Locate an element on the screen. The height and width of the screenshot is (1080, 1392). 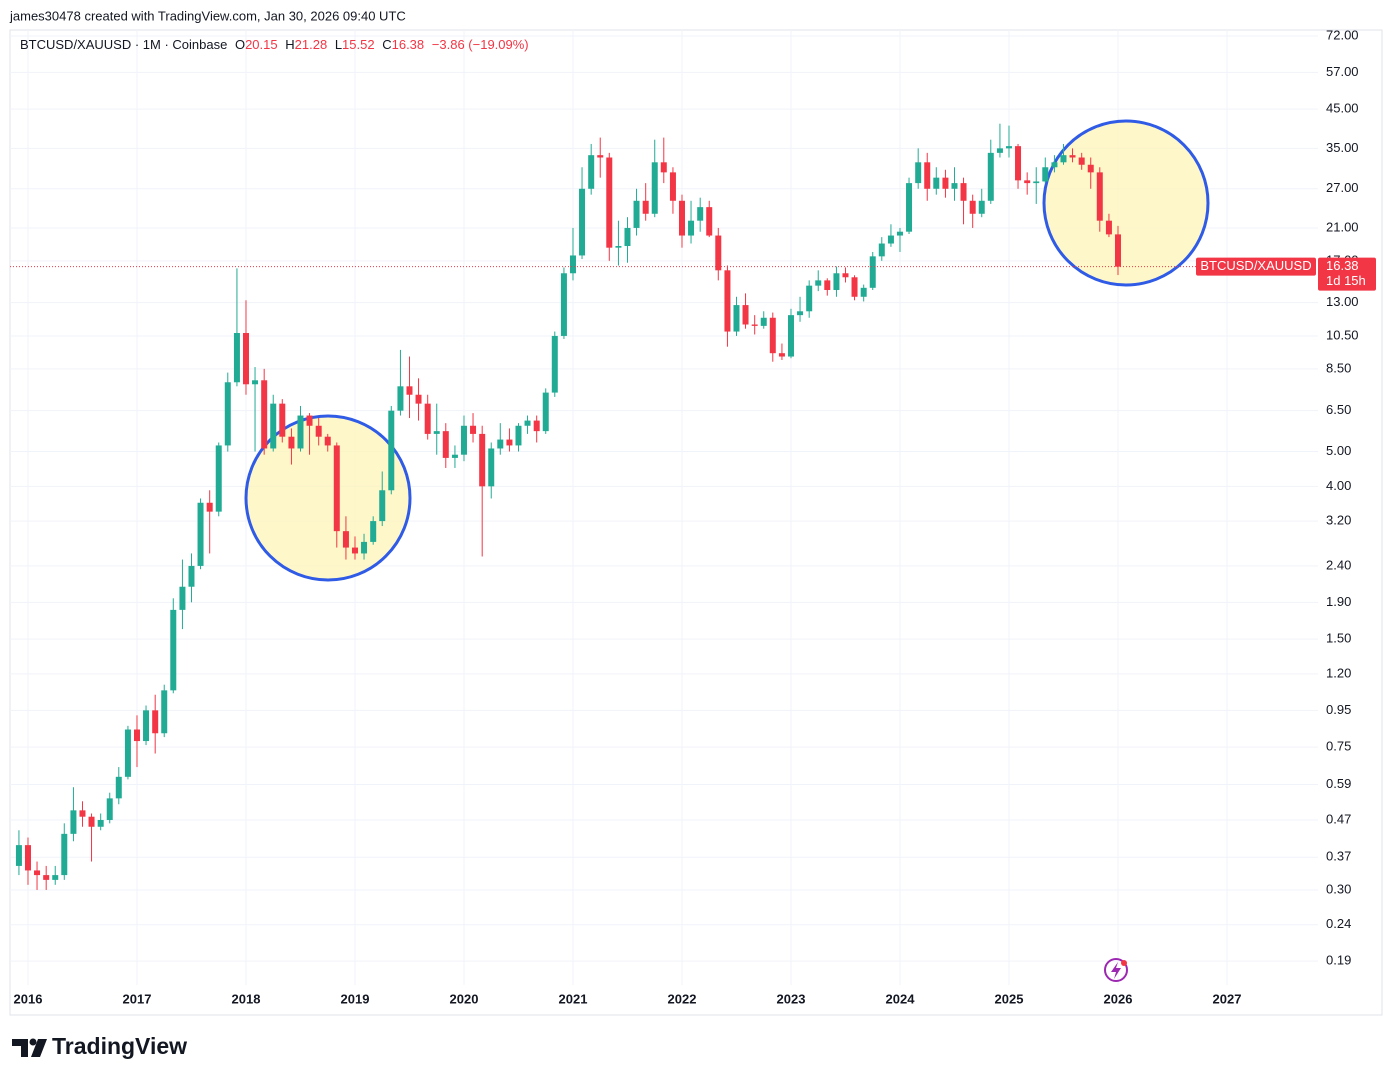
logo: TradingView is located at coordinates (99, 1046).